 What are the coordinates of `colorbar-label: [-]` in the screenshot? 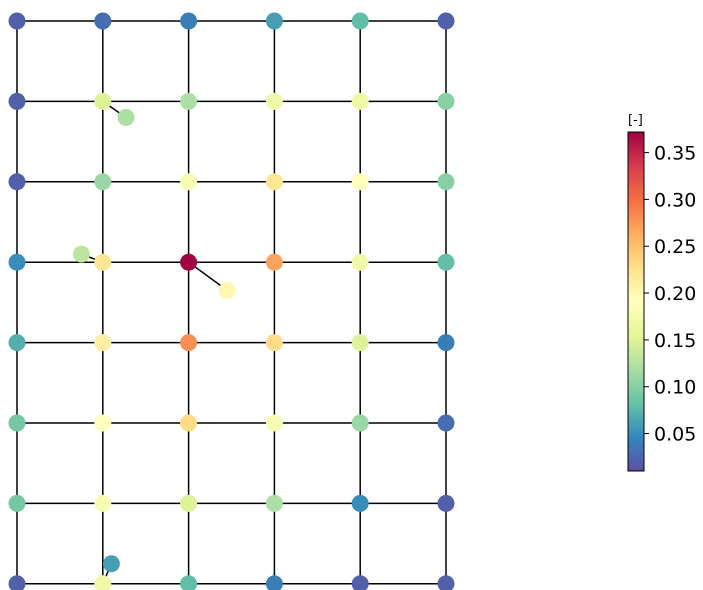 It's located at (635, 120).